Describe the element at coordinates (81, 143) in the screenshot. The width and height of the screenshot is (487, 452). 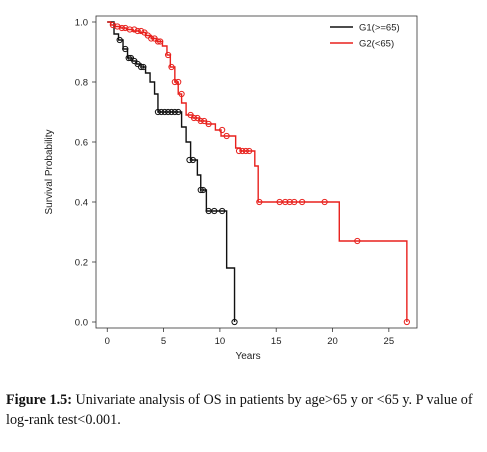
I see `y-tick-label: 0.6` at that location.